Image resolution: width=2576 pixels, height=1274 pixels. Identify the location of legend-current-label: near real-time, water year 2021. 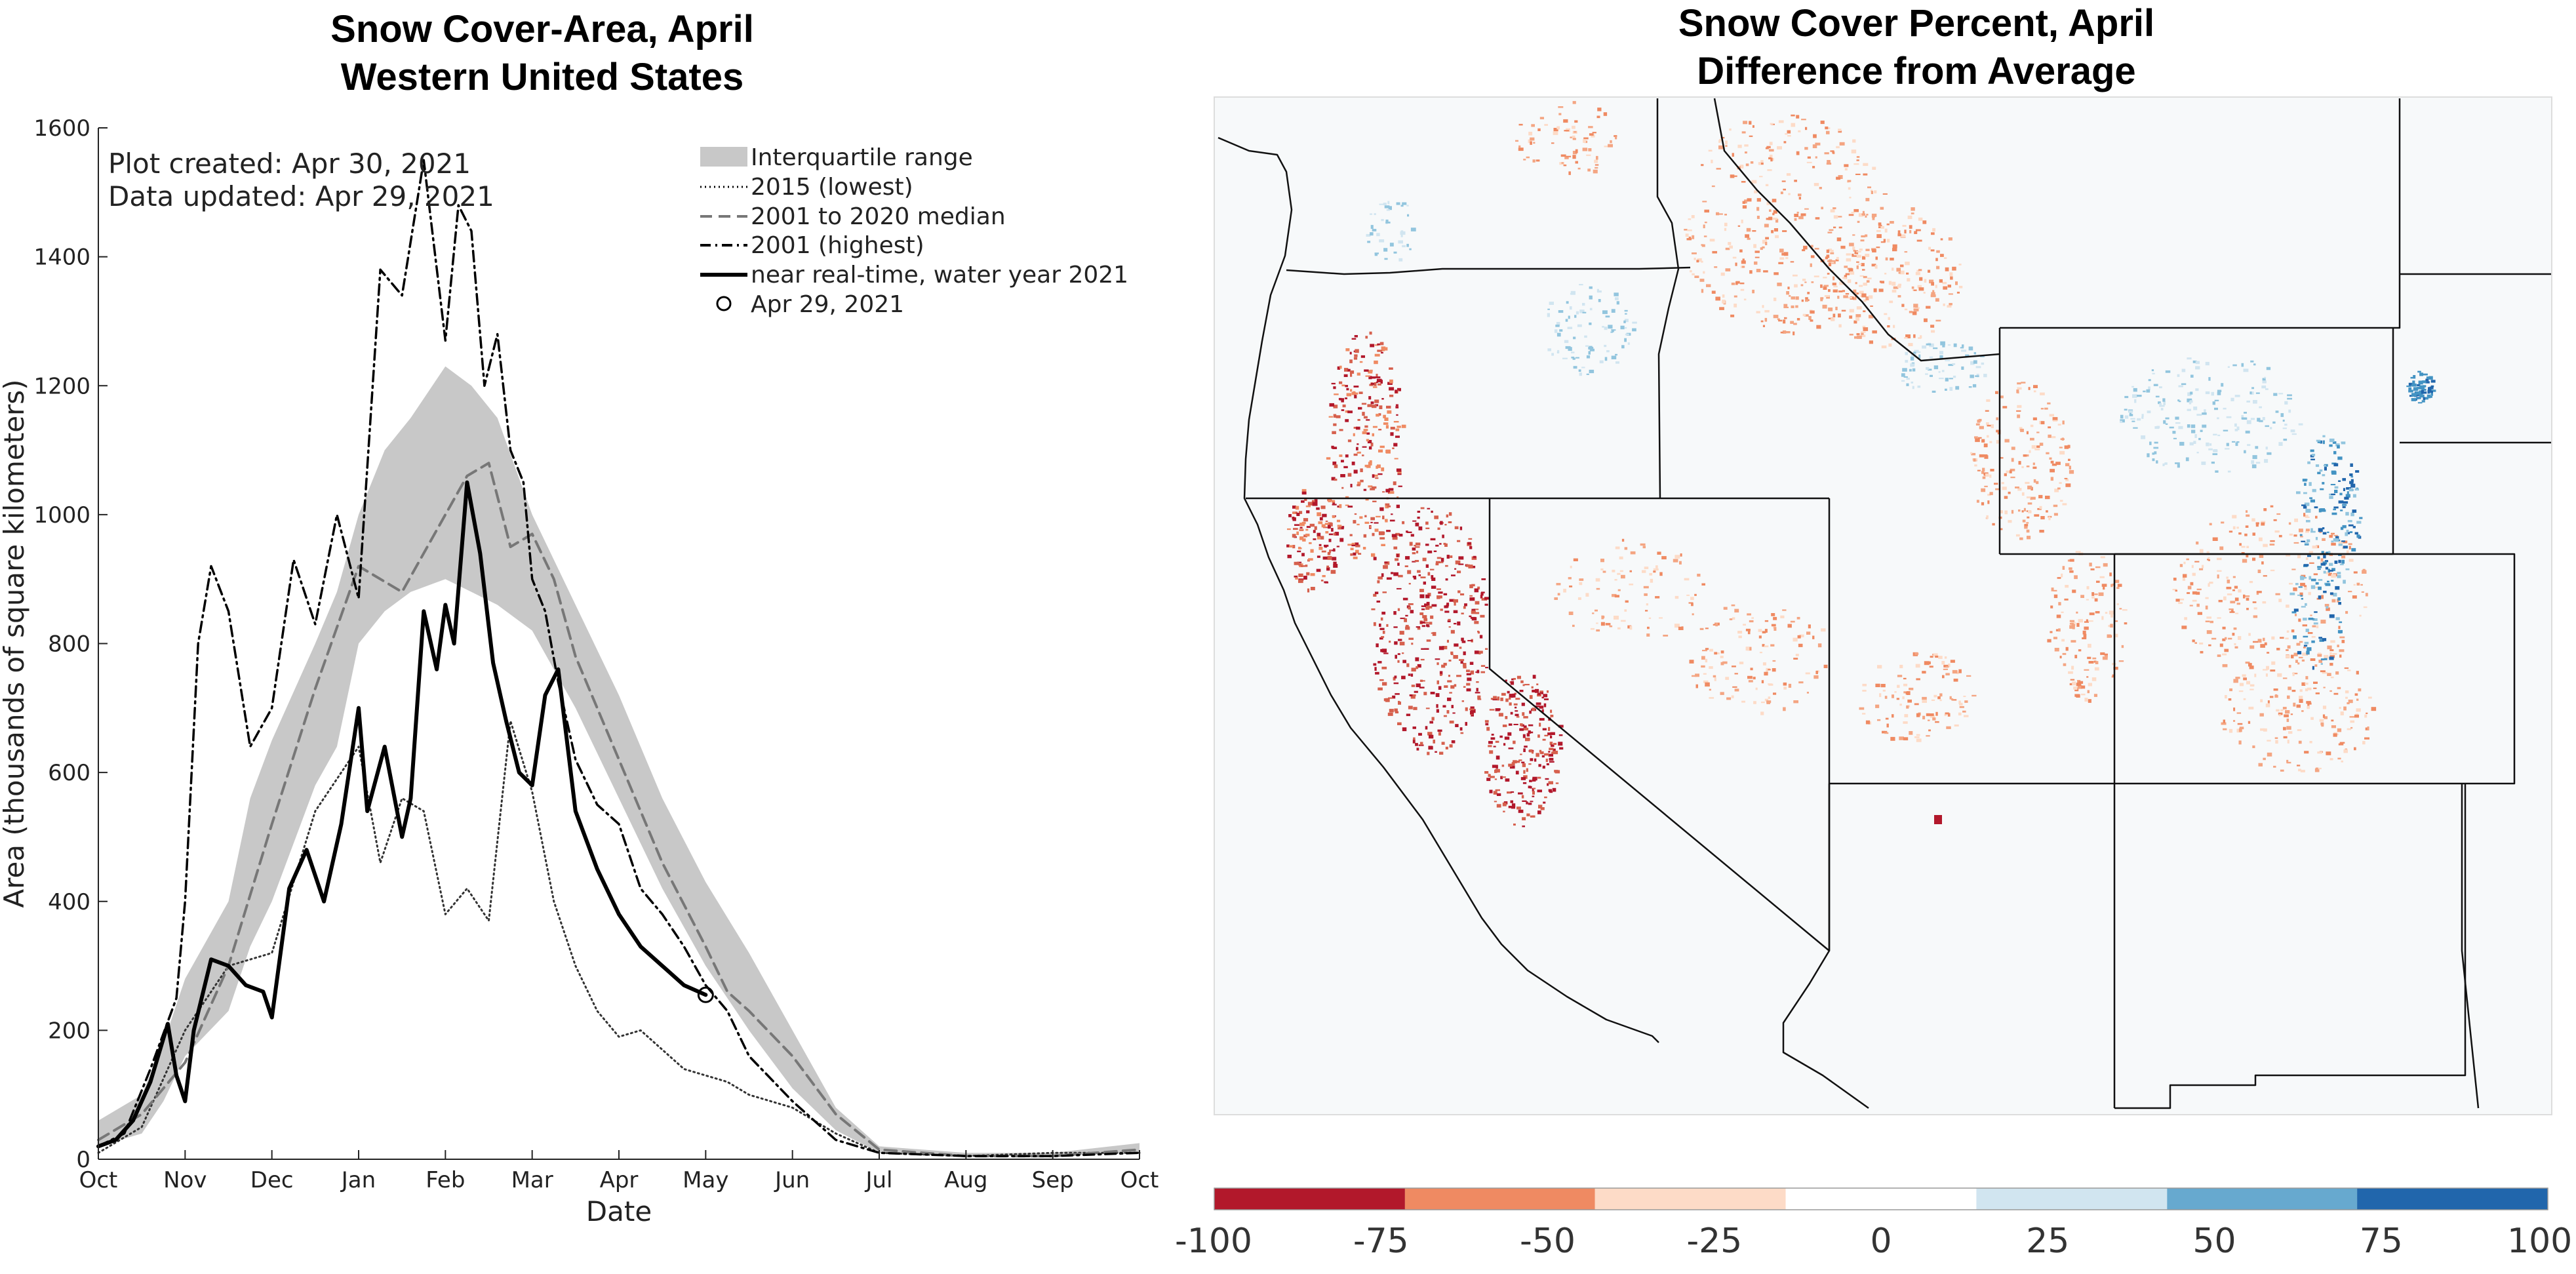
(939, 275).